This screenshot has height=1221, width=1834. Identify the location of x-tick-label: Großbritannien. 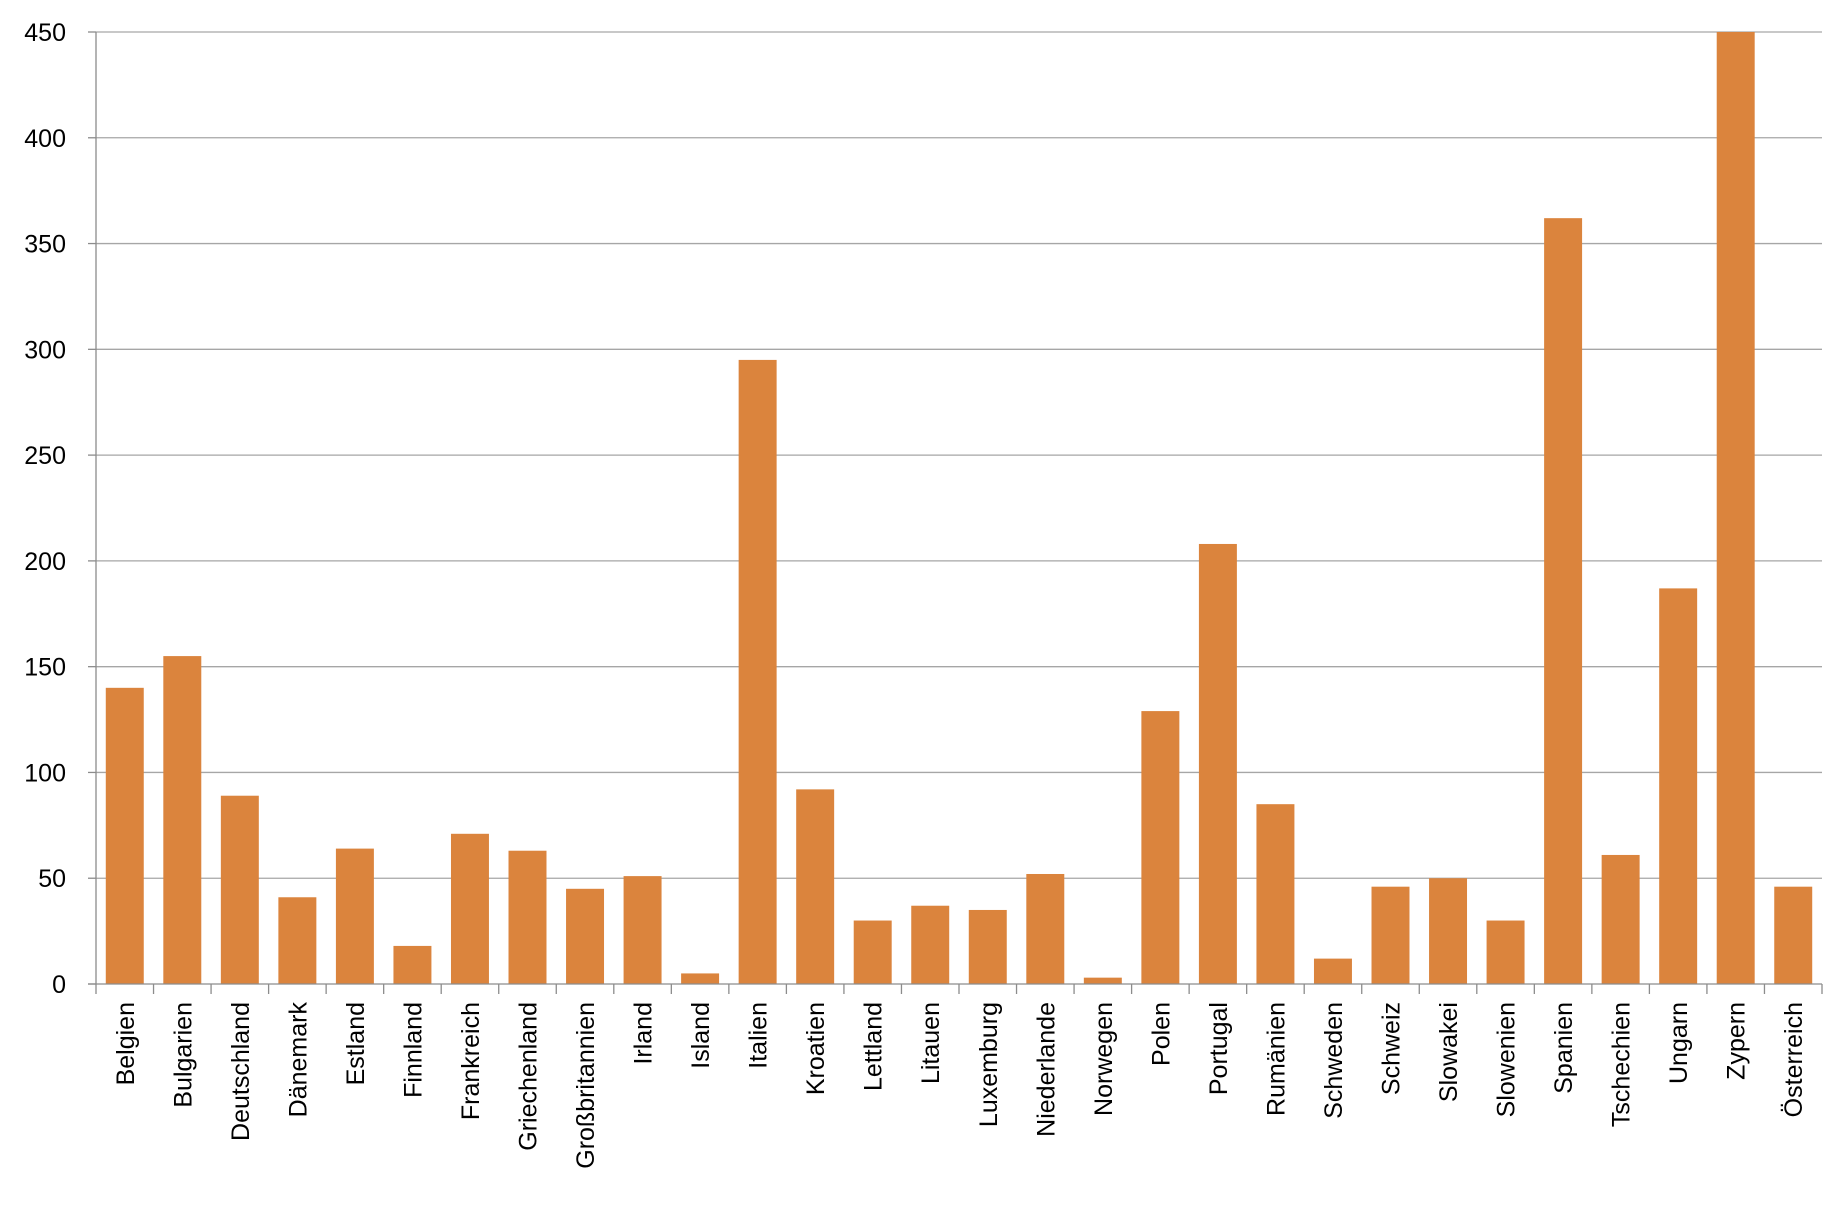
(586, 1085).